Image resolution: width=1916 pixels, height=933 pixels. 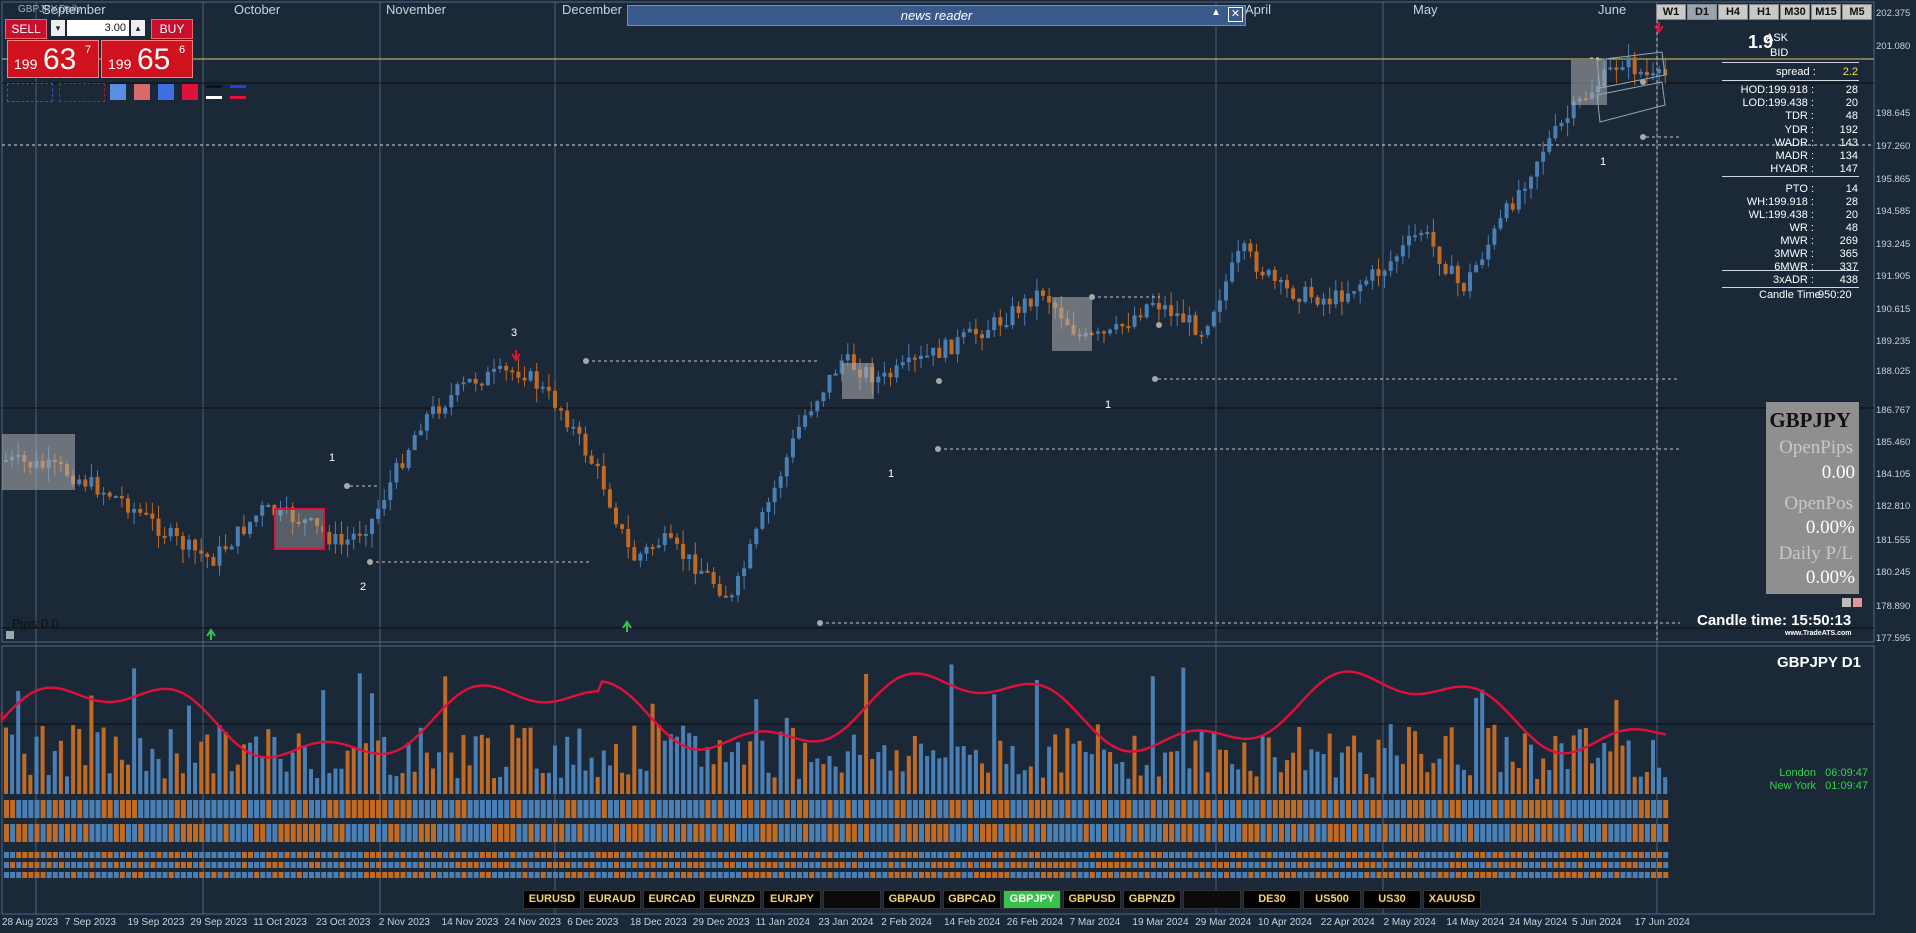 I want to click on symbol-tab-gbpcad: GBPCAD, so click(x=972, y=899).